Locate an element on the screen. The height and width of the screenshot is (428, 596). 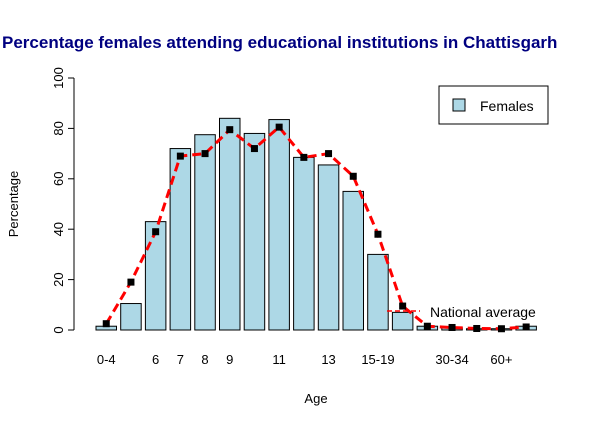
x-tick-label: 30-34 is located at coordinates (451, 359).